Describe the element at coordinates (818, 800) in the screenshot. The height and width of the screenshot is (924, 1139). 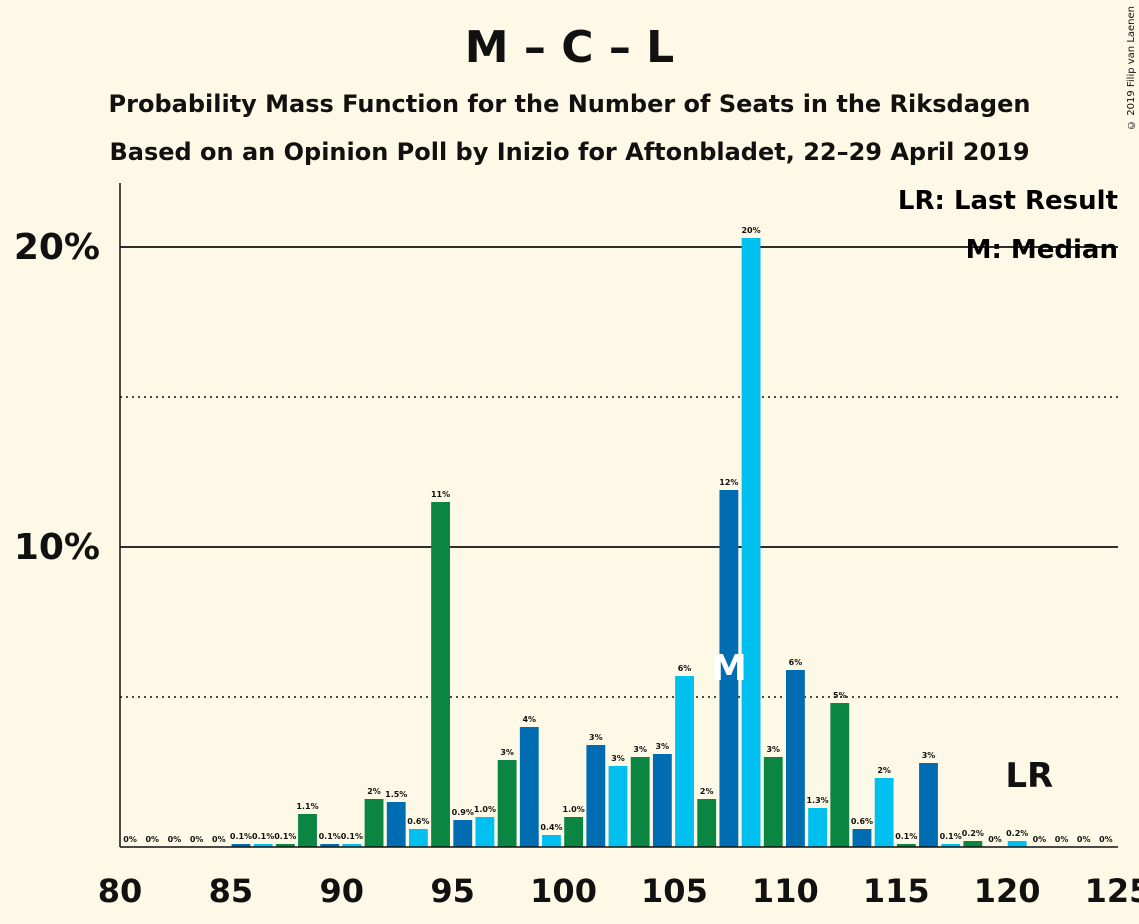
I see `bar-label-111: 1.3%` at that location.